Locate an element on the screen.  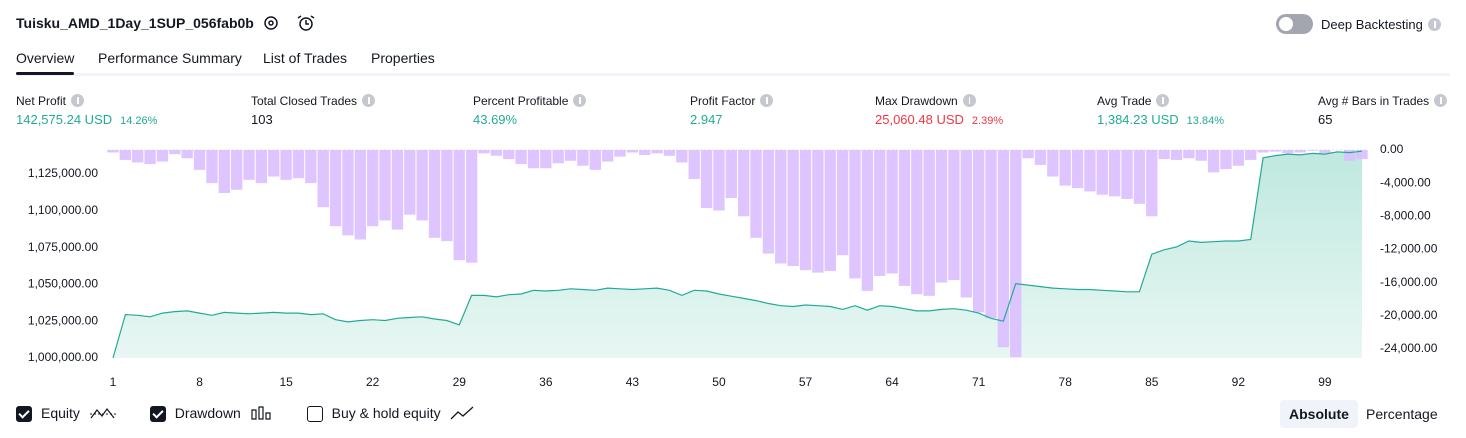
metric-label-text: Avg # Bars in Trades is located at coordinates (1374, 101).